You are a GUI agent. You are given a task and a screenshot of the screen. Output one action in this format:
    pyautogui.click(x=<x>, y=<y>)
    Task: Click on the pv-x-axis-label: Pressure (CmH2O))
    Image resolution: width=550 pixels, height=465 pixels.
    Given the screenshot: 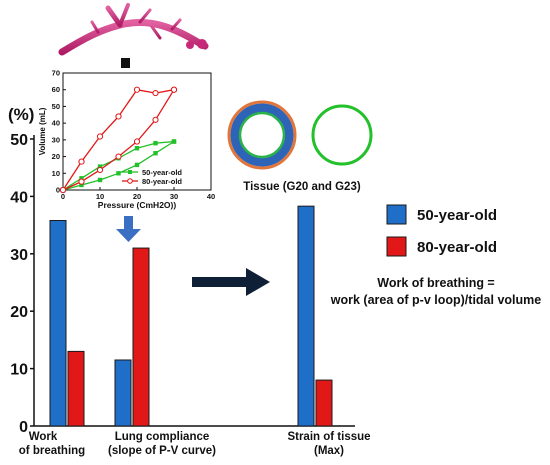 What is the action you would take?
    pyautogui.click(x=137, y=205)
    